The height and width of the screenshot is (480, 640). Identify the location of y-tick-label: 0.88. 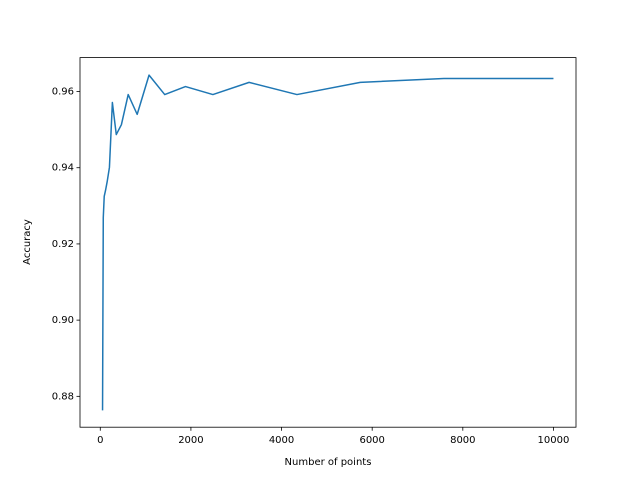
(63, 396).